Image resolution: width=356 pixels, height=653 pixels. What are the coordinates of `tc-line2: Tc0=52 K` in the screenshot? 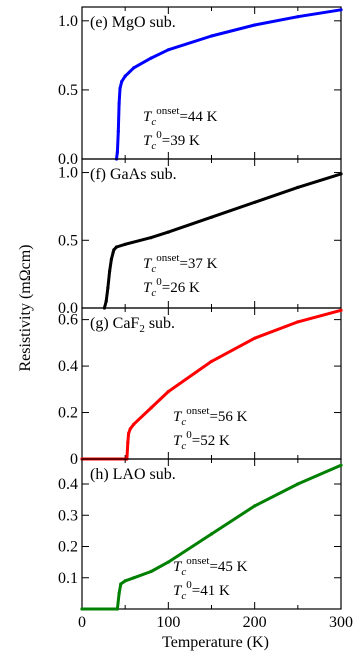 It's located at (201, 440).